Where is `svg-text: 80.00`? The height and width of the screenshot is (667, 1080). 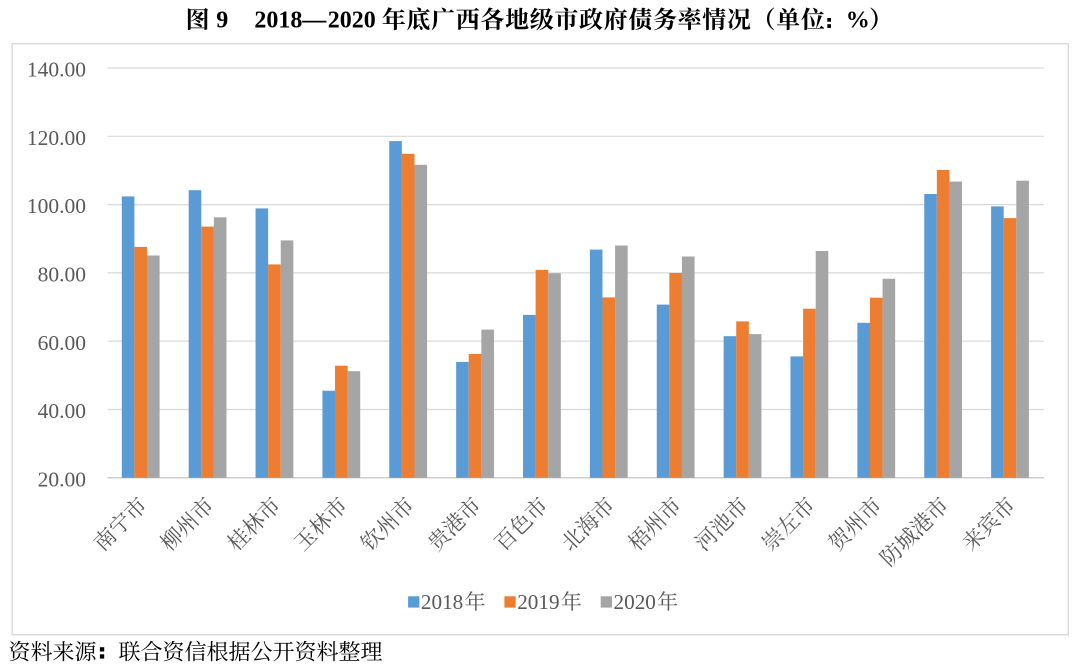
svg-text: 80.00 is located at coordinates (62, 275).